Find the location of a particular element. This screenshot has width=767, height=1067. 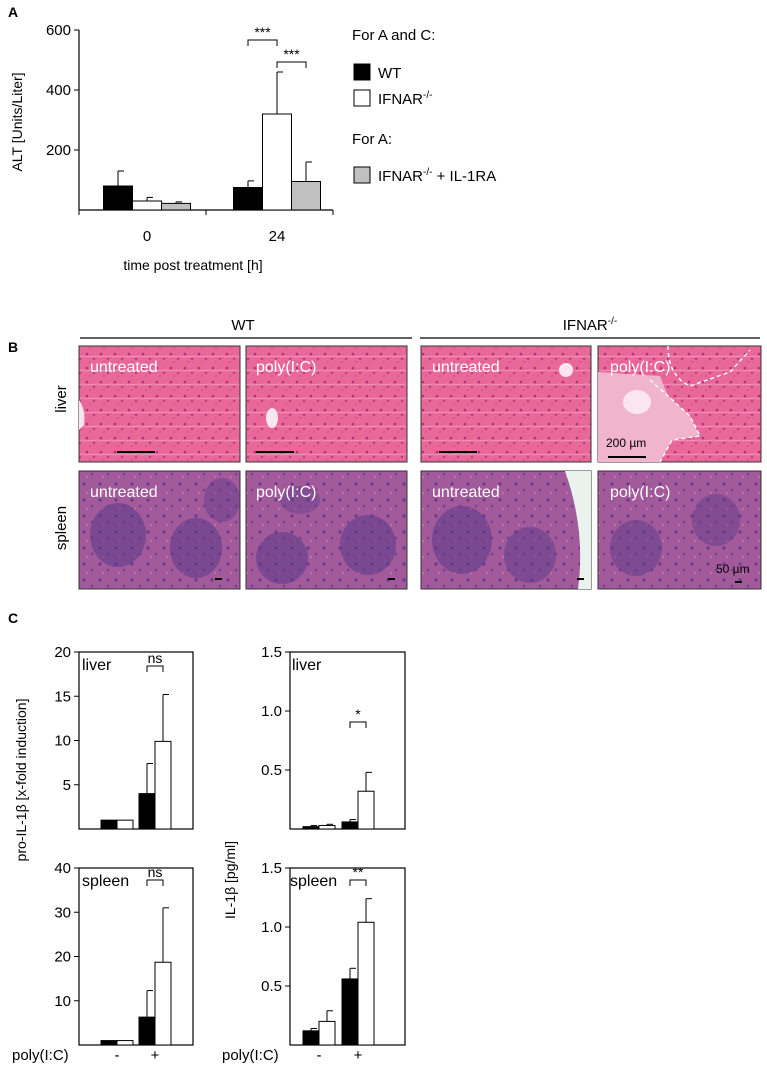

c-x-minus-right: - is located at coordinates (319, 1055).